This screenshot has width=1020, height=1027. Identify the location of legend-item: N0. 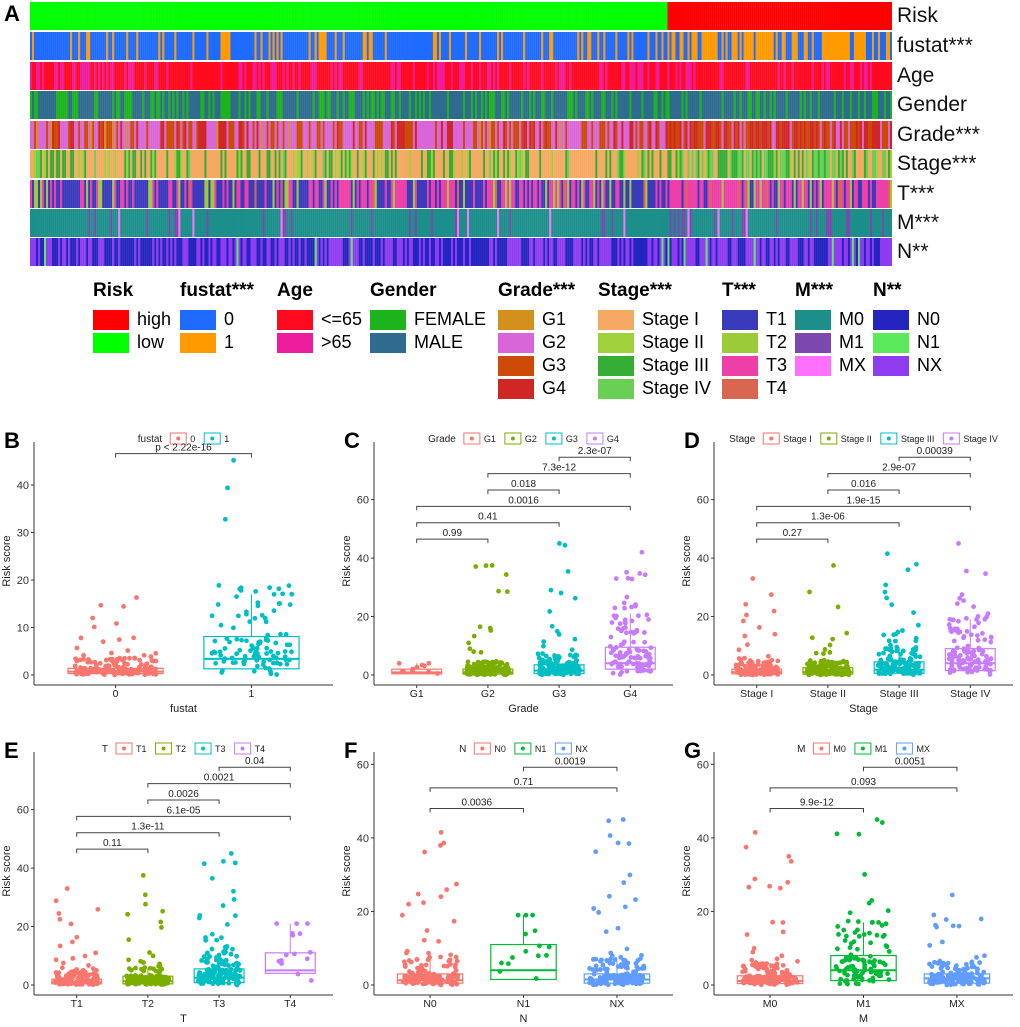
(906, 319).